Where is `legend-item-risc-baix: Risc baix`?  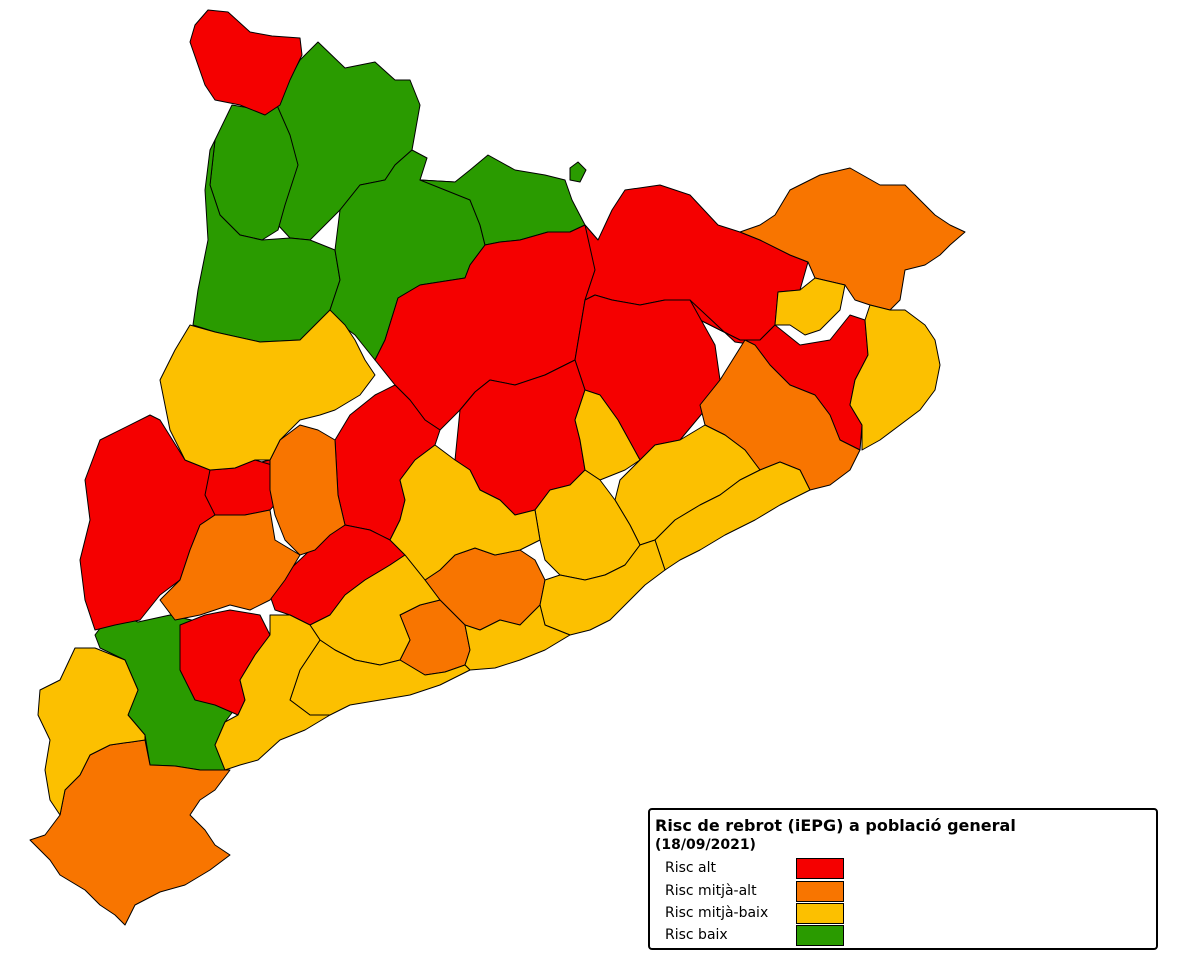 legend-item-risc-baix: Risc baix is located at coordinates (903, 936).